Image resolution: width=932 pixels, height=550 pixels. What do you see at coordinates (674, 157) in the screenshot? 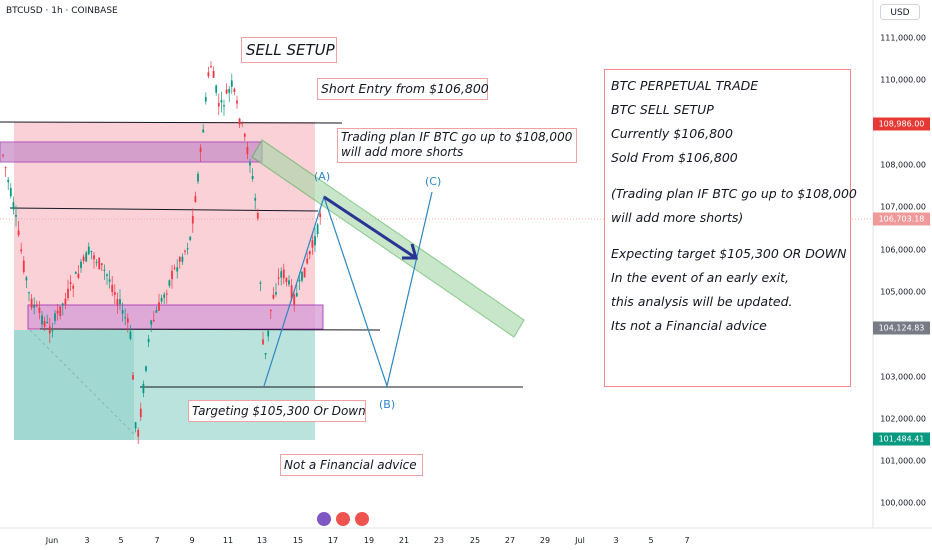
I see `plan-line: Sold From $106,800` at bounding box center [674, 157].